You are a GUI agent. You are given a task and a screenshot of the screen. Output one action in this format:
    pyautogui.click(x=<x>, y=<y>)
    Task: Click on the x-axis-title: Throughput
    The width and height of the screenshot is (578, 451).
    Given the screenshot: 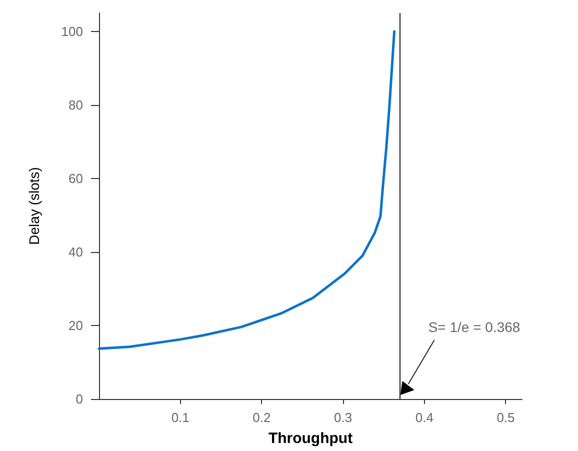 What is the action you would take?
    pyautogui.click(x=310, y=438)
    